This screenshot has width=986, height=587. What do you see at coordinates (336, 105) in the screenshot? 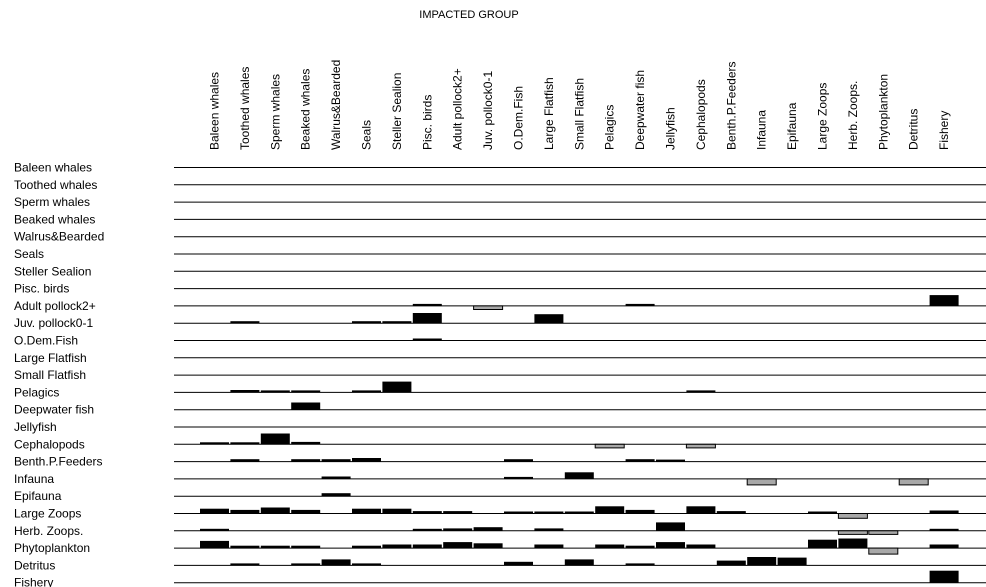
I see `column-label: Walrus&Bearded` at bounding box center [336, 105].